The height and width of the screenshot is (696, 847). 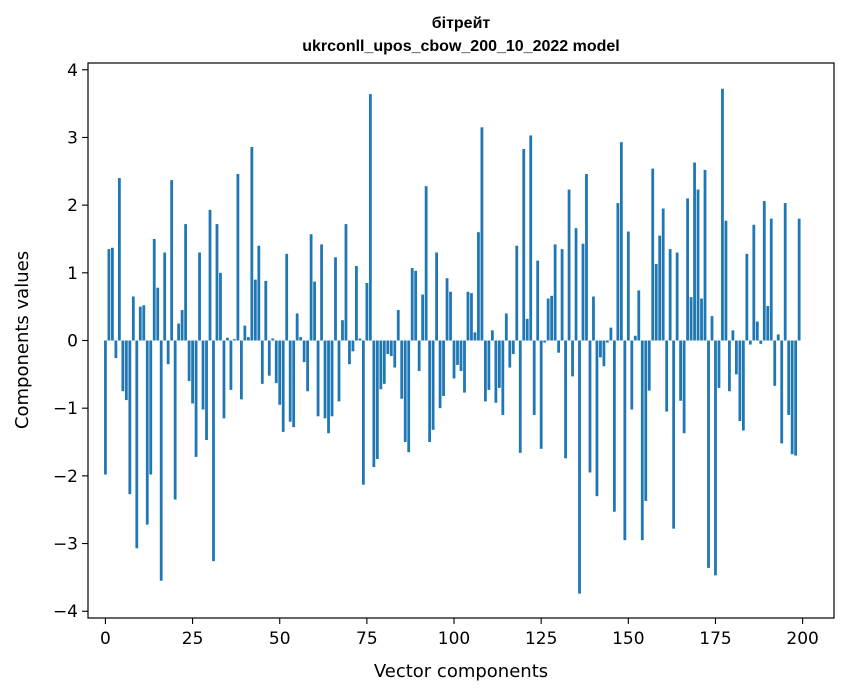 I want to click on y-tick-label: 0, so click(x=72, y=342).